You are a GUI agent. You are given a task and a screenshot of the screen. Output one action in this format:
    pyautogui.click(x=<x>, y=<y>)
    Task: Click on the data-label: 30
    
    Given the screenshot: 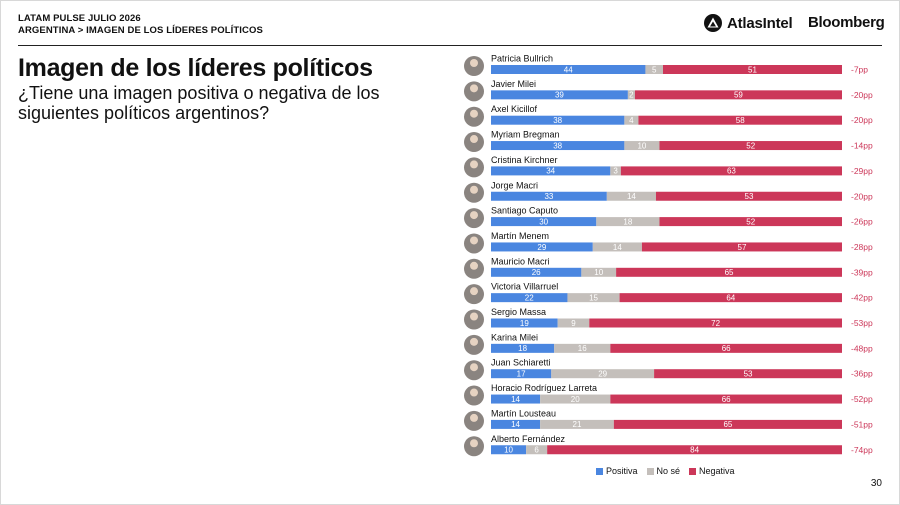 What is the action you would take?
    pyautogui.click(x=543, y=221)
    